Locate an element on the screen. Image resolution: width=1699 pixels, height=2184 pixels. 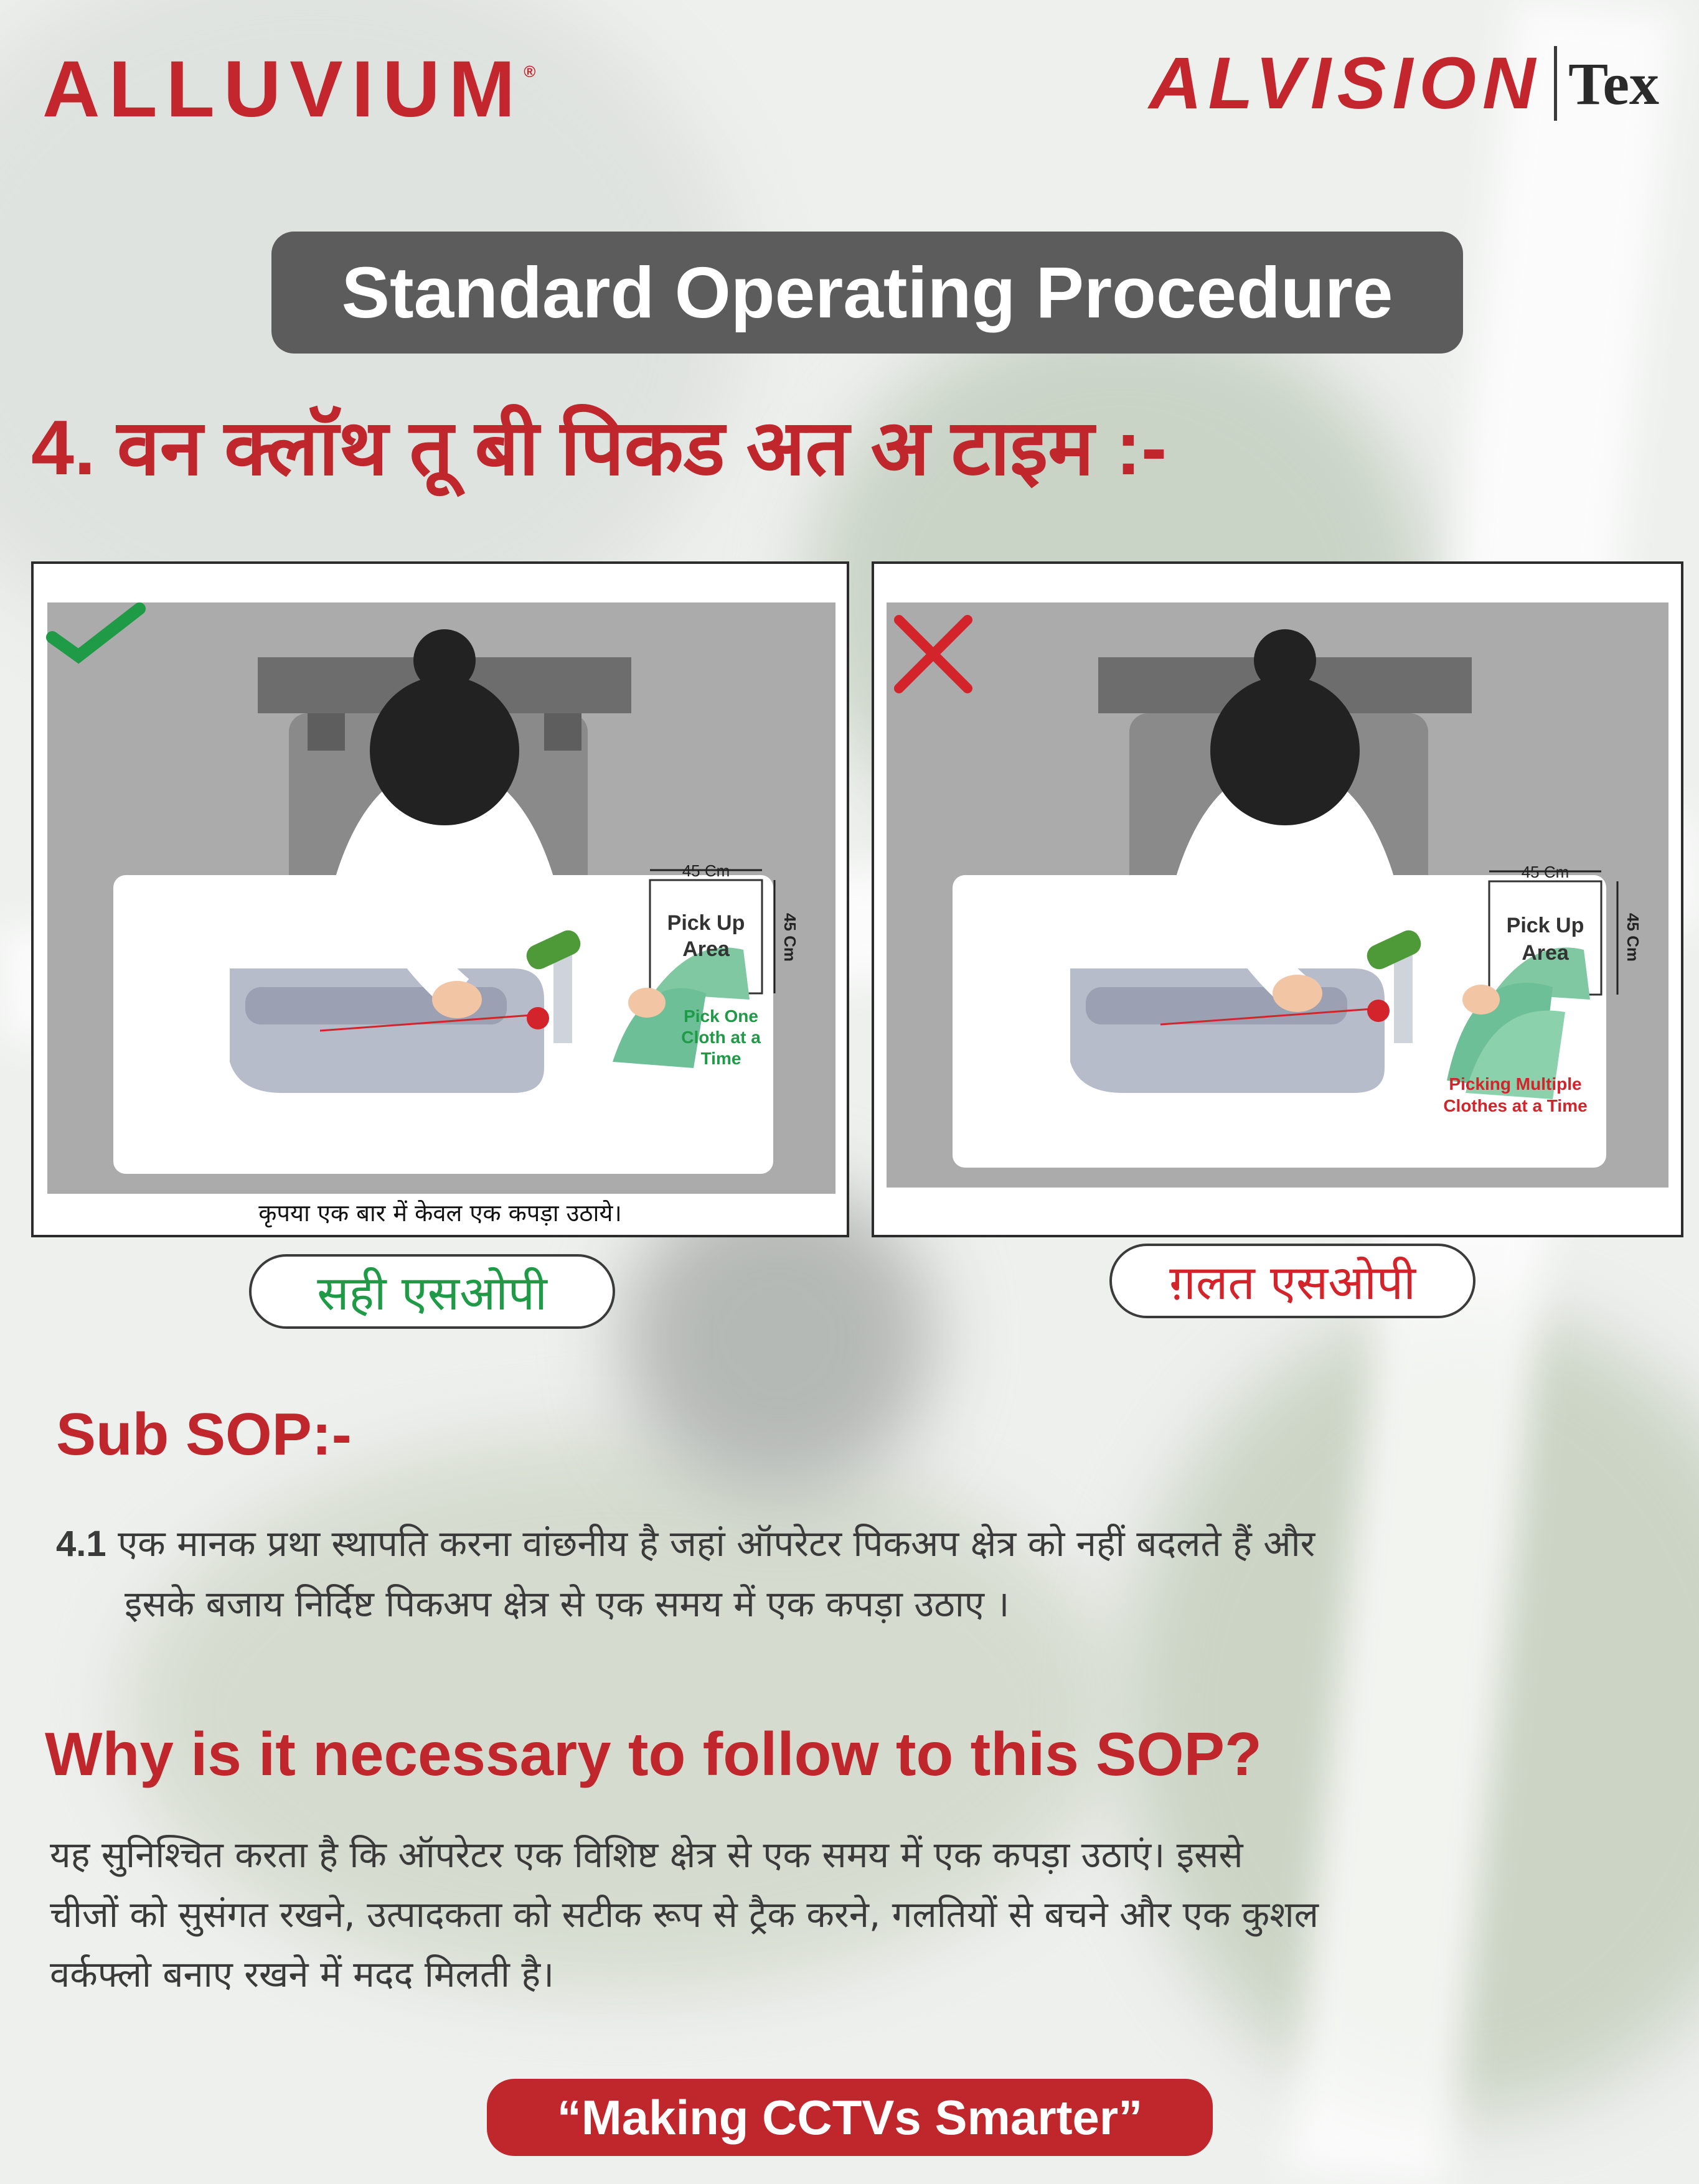
alvision-tex-logo: ALVISION Tex is located at coordinates (1404, 83).